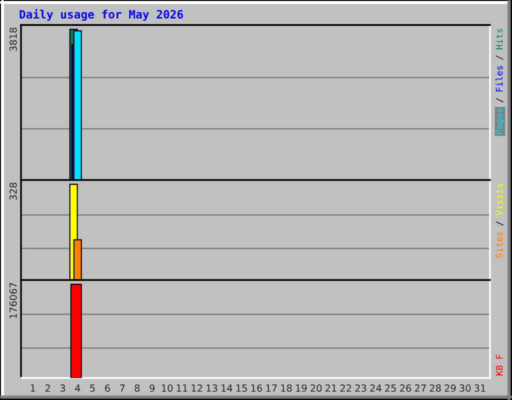 The image size is (512, 400). What do you see at coordinates (346, 388) in the screenshot?
I see `x-tick-label: 22` at bounding box center [346, 388].